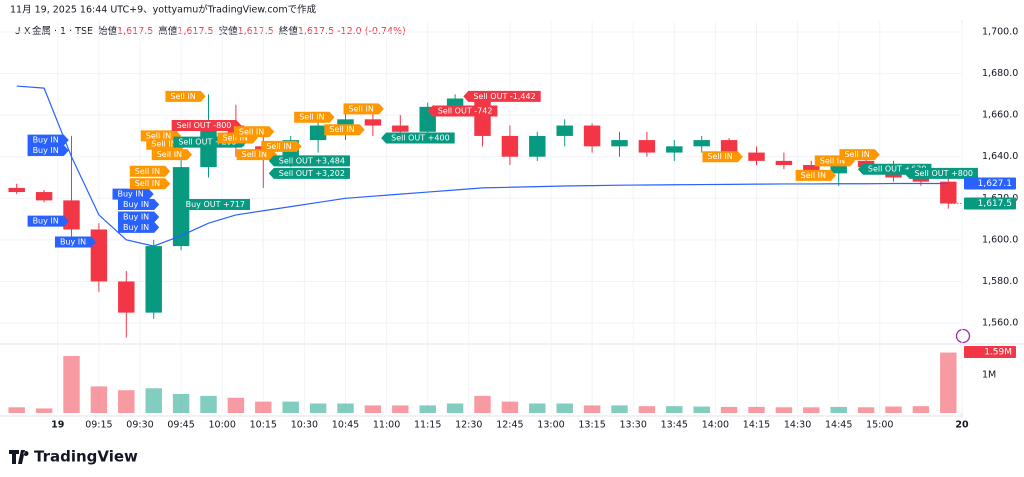 This screenshot has width=1024, height=477. What do you see at coordinates (1000, 281) in the screenshot?
I see `y-tick-label: 1,580.0` at bounding box center [1000, 281].